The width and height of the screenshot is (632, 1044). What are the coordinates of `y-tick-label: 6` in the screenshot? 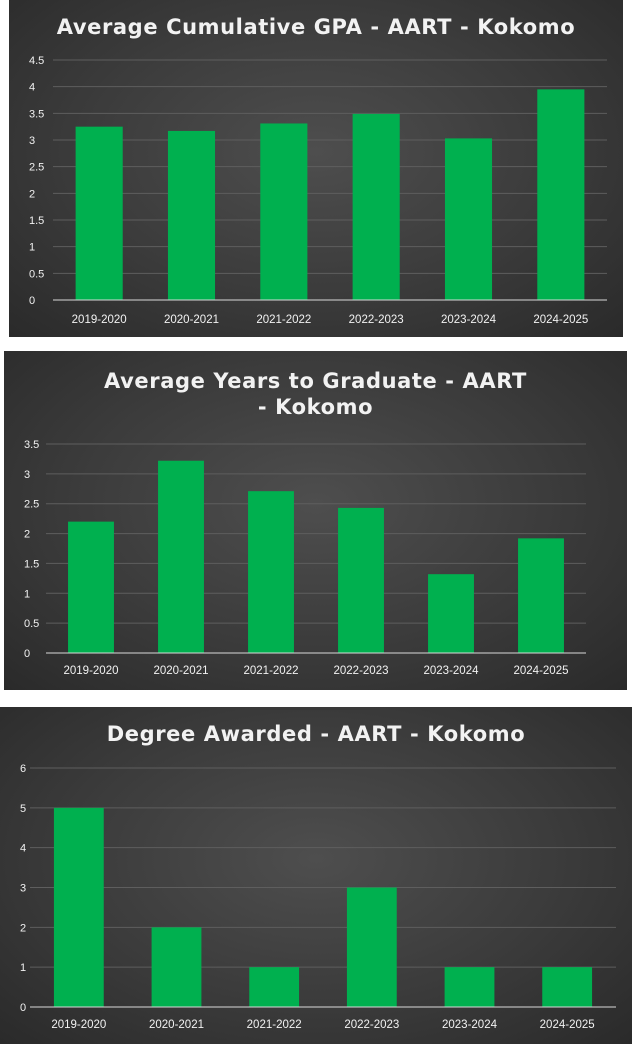 It's located at (23, 769).